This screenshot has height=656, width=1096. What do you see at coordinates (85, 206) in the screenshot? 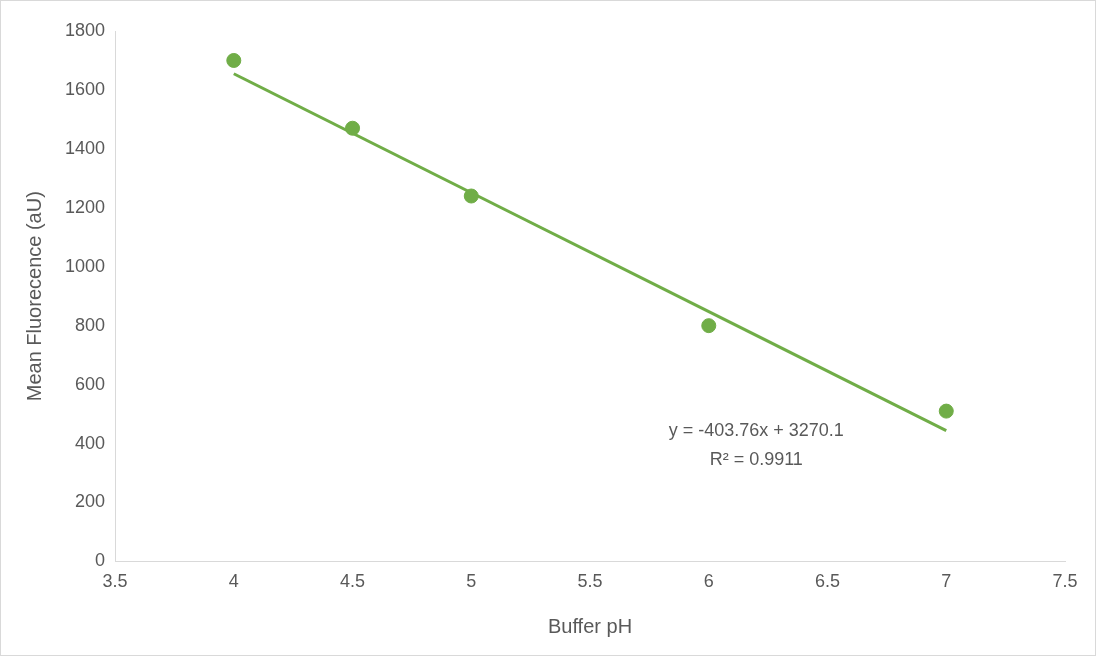
I see `y-tick-label: 1200` at bounding box center [85, 206].